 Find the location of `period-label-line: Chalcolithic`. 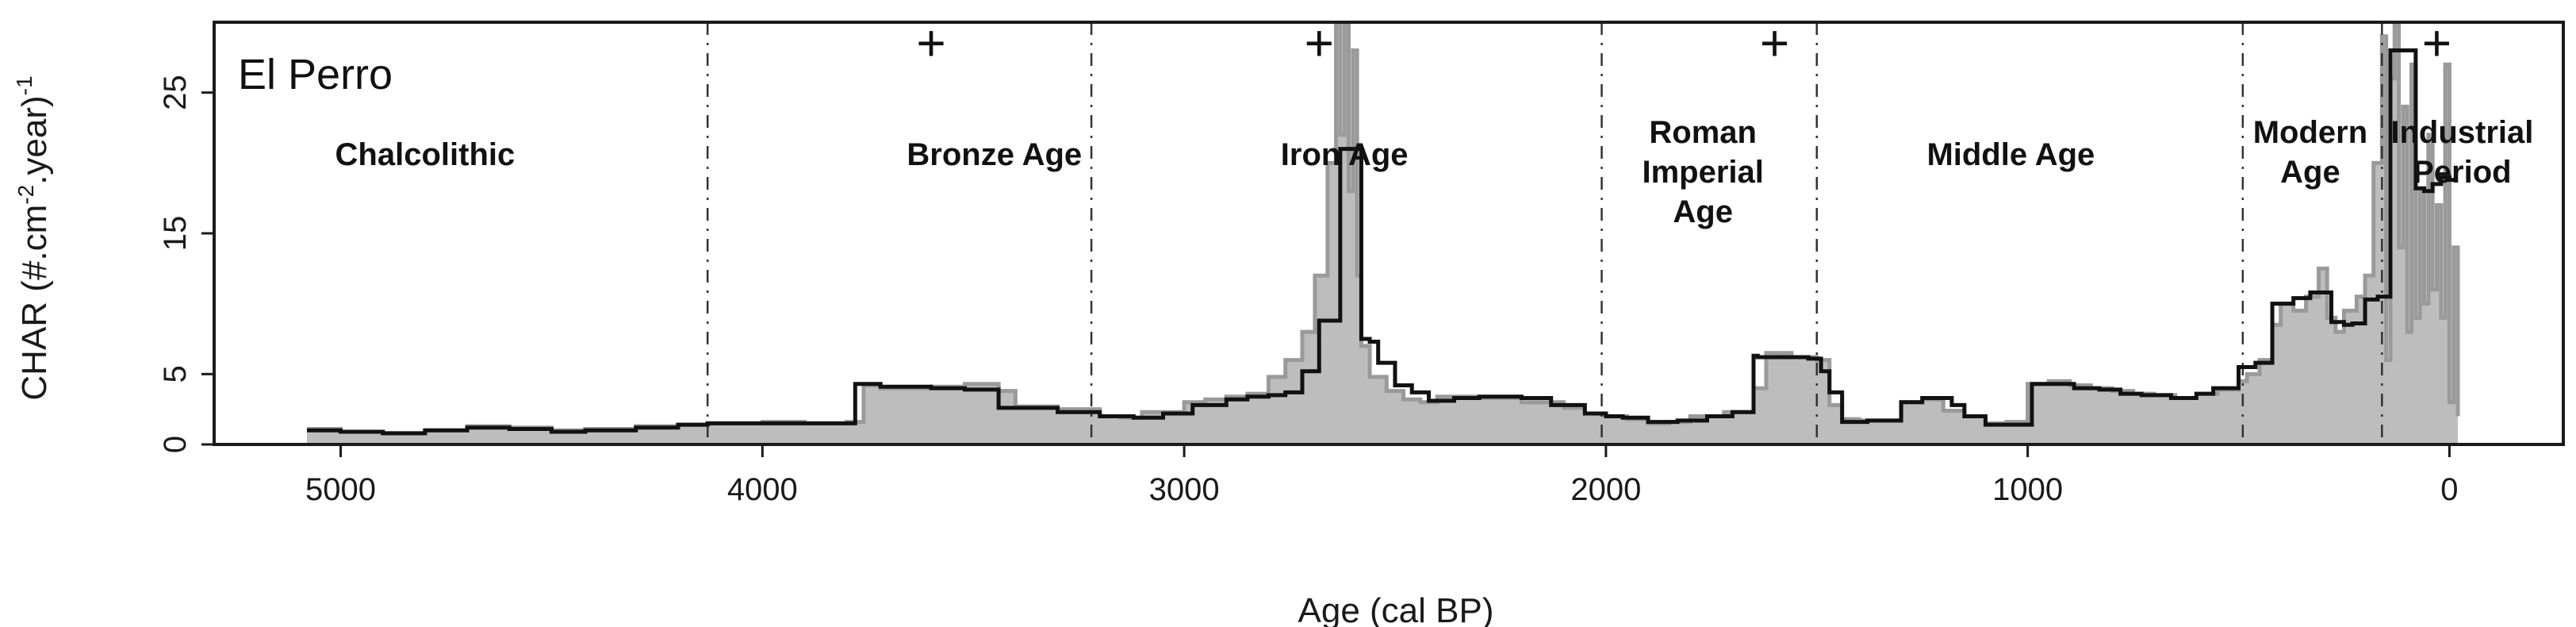

period-label-line: Chalcolithic is located at coordinates (425, 155).